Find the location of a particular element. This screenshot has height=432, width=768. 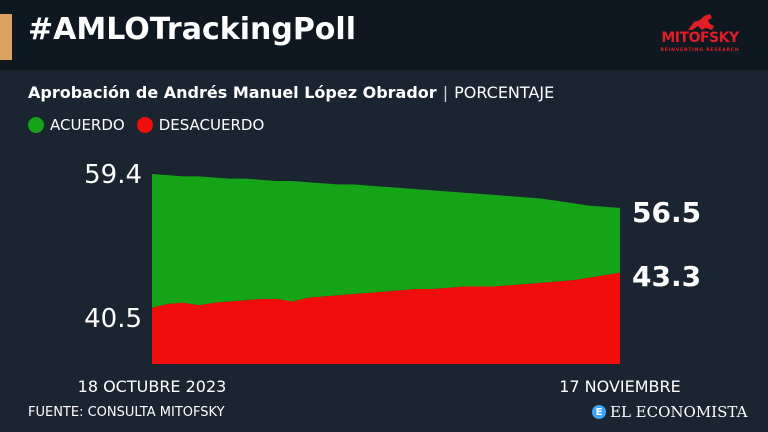

legend-label-acuerdo: ACUERDO is located at coordinates (87, 125).